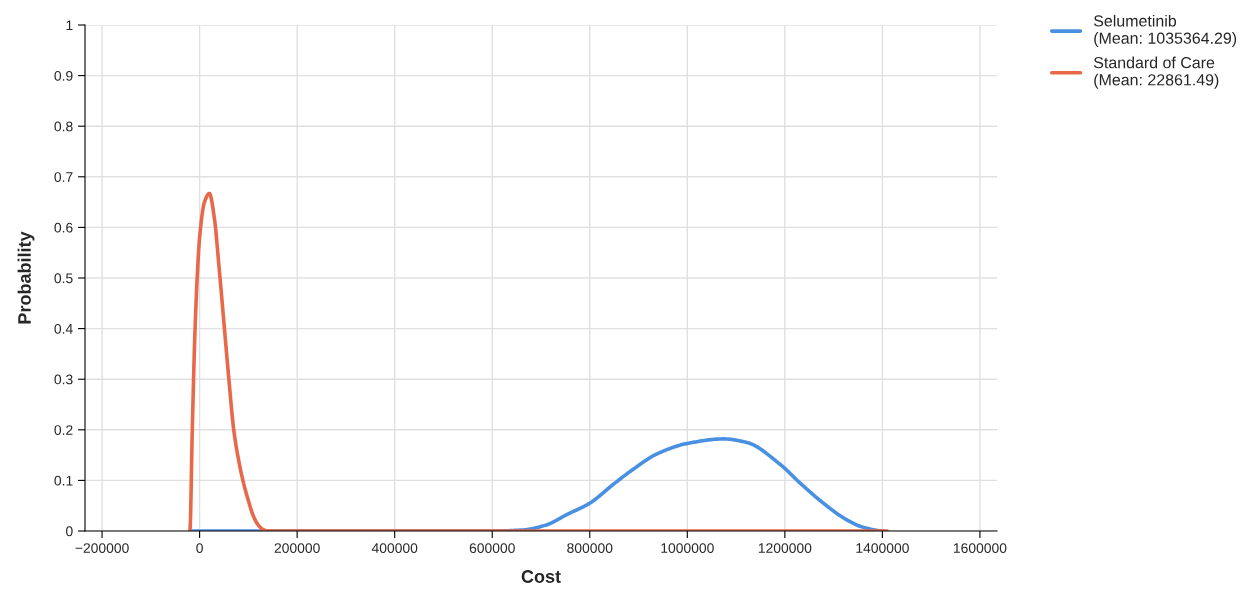 This screenshot has width=1244, height=598. What do you see at coordinates (63, 126) in the screenshot?
I see `y-tick-label: 0.8` at bounding box center [63, 126].